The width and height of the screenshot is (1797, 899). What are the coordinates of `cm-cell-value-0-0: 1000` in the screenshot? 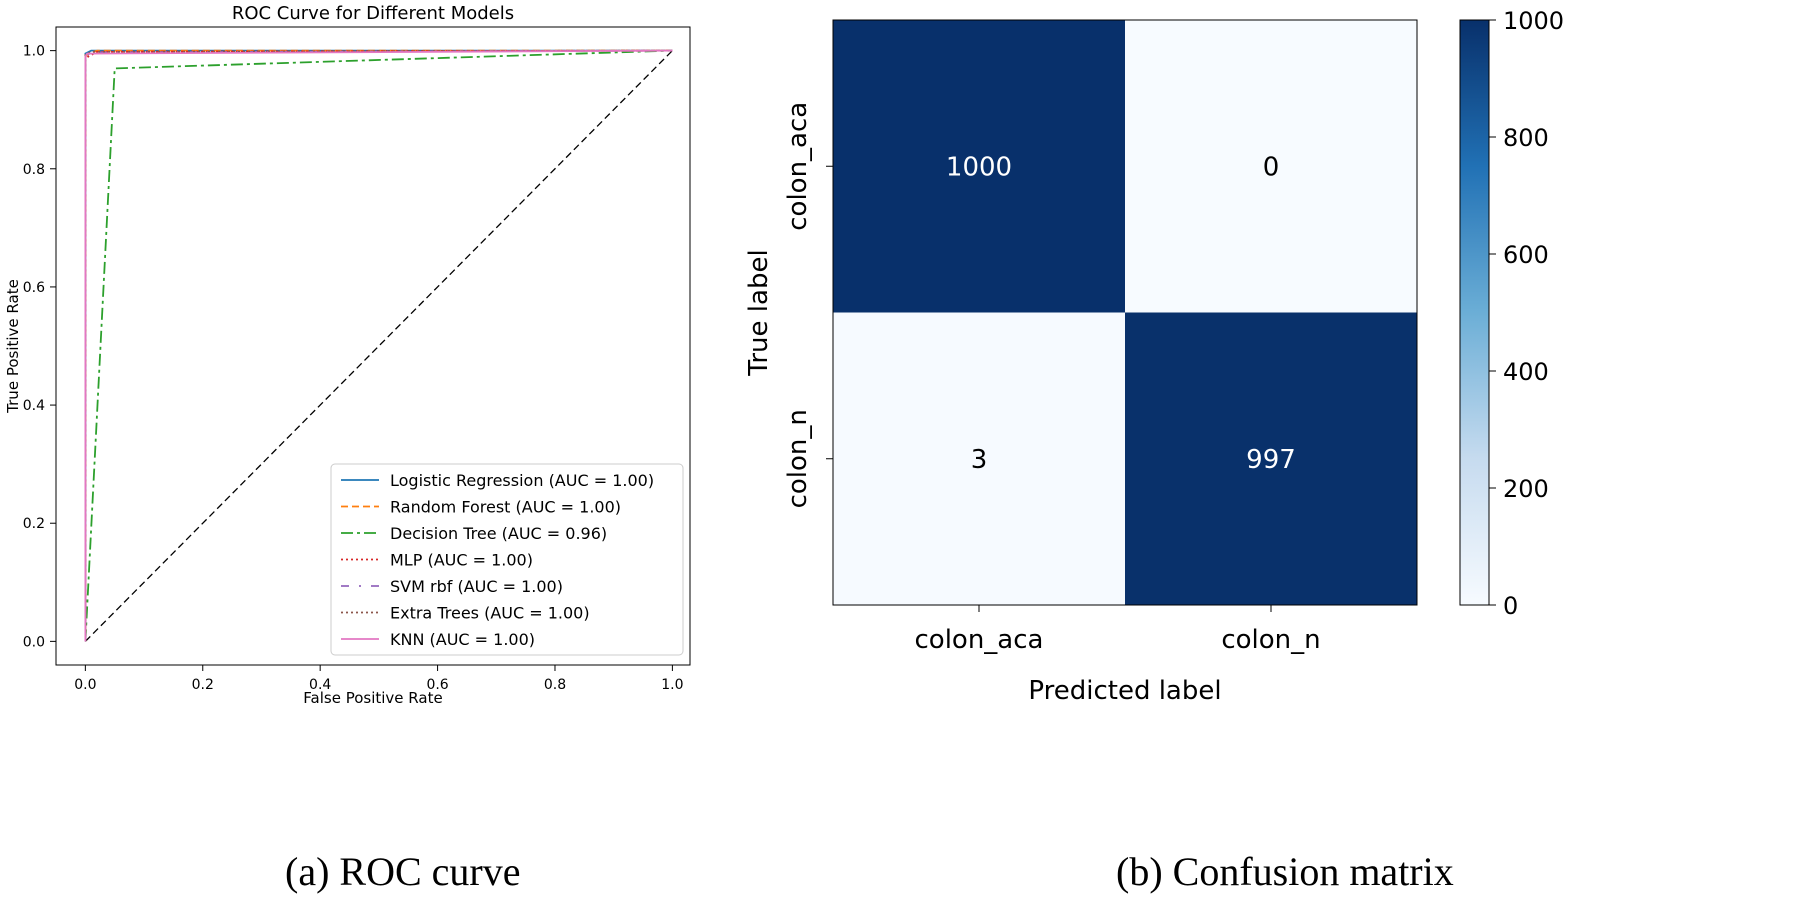 It's located at (979, 167).